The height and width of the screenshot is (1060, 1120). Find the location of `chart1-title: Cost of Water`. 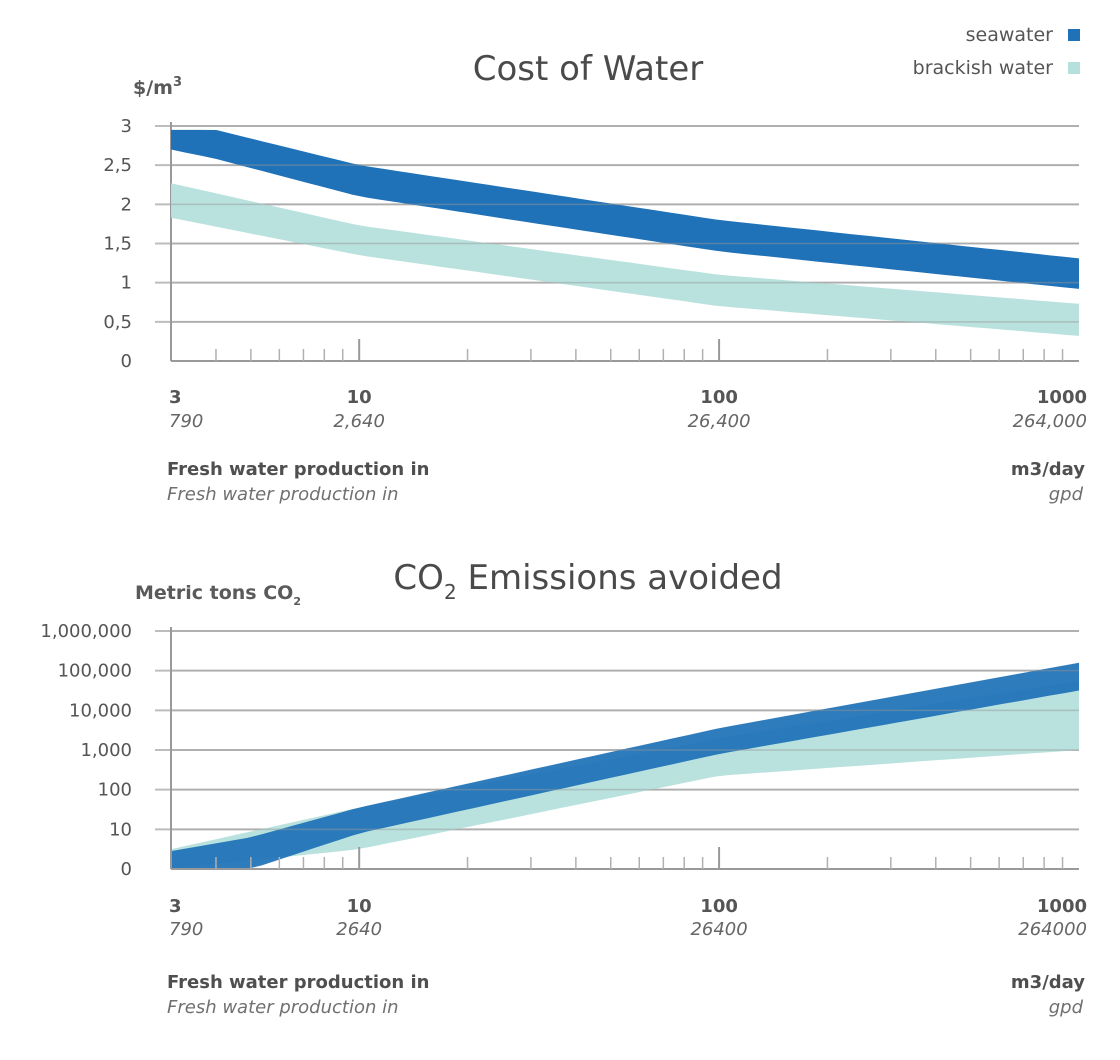

chart1-title: Cost of Water is located at coordinates (588, 69).